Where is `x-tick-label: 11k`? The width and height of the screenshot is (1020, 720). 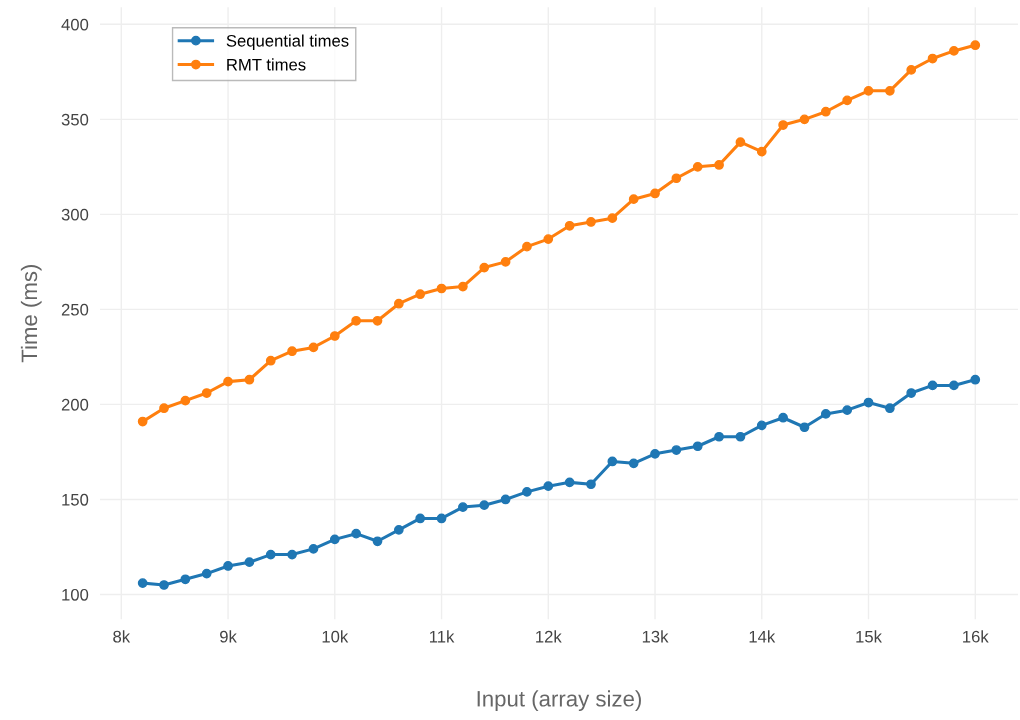
x-tick-label: 11k is located at coordinates (442, 636).